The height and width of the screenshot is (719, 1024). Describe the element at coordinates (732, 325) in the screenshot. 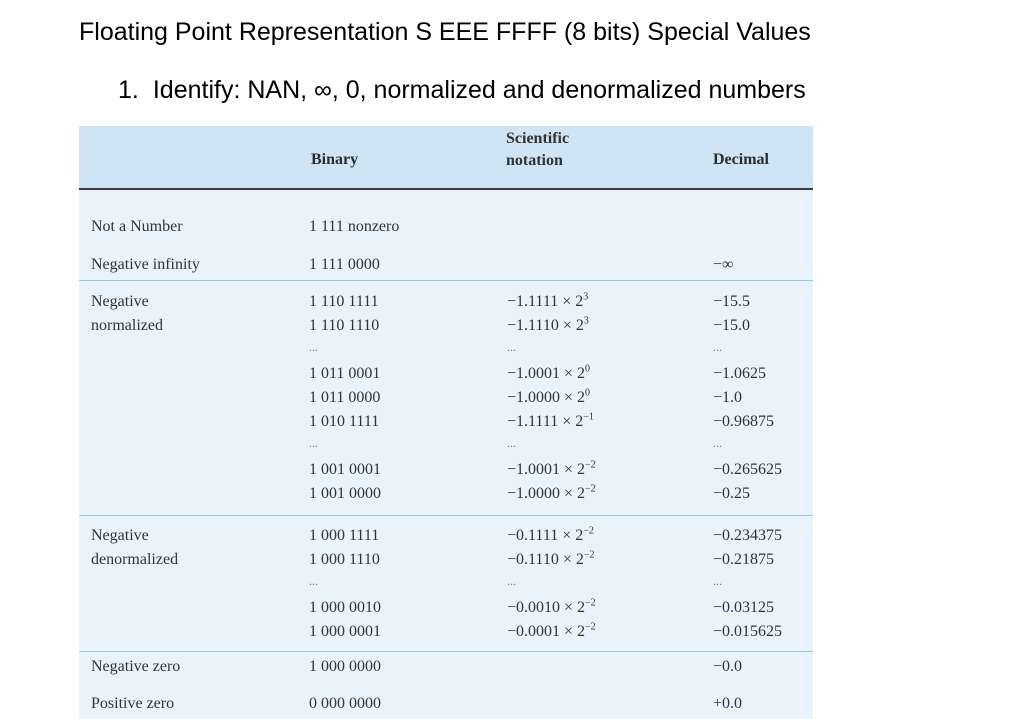

I see `decimal-value: −15.0` at that location.